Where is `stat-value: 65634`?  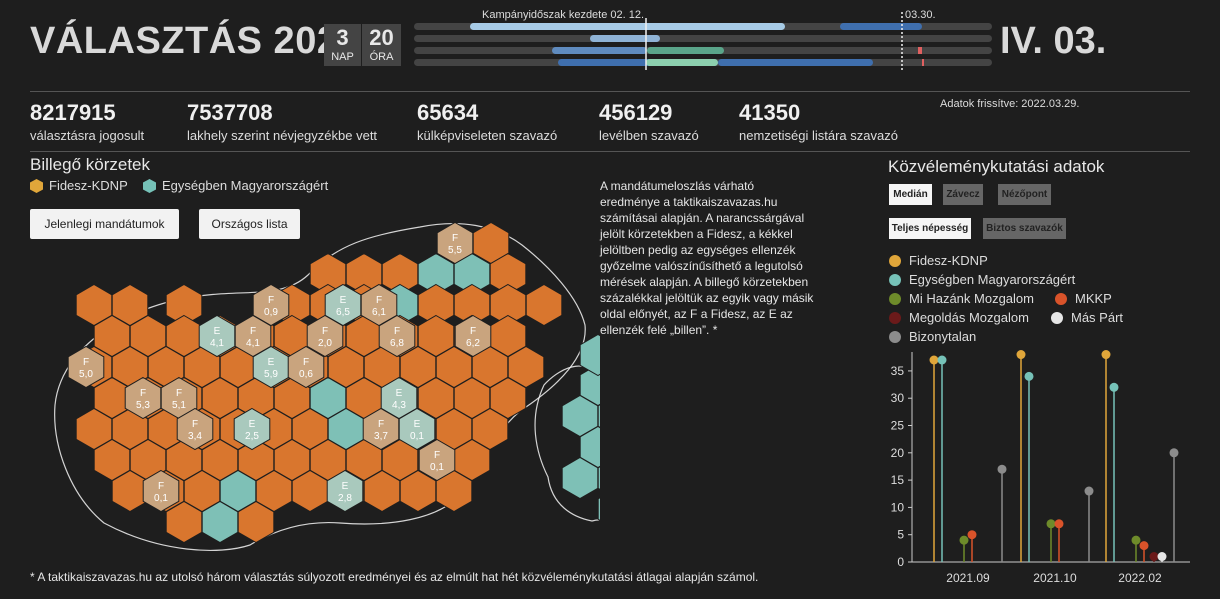 stat-value: 65634 is located at coordinates (448, 112).